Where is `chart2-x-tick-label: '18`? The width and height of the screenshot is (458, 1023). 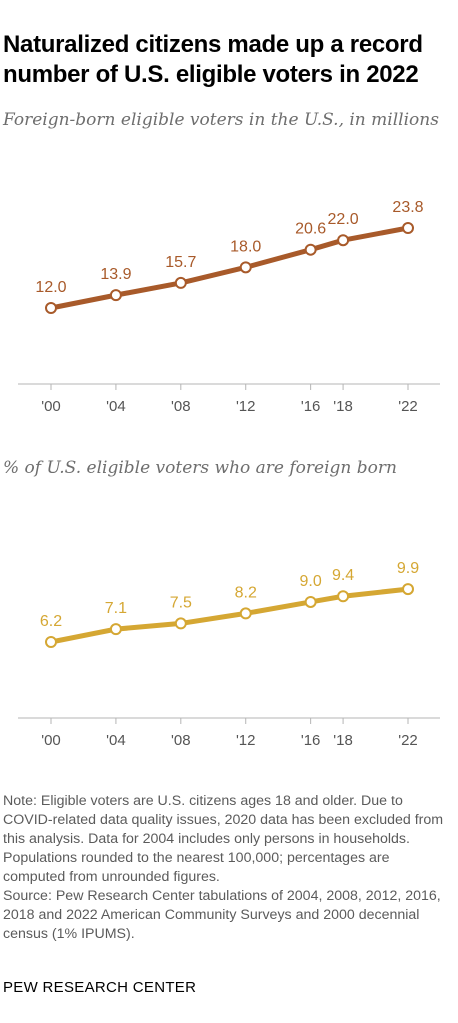
chart2-x-tick-label: '18 is located at coordinates (343, 740).